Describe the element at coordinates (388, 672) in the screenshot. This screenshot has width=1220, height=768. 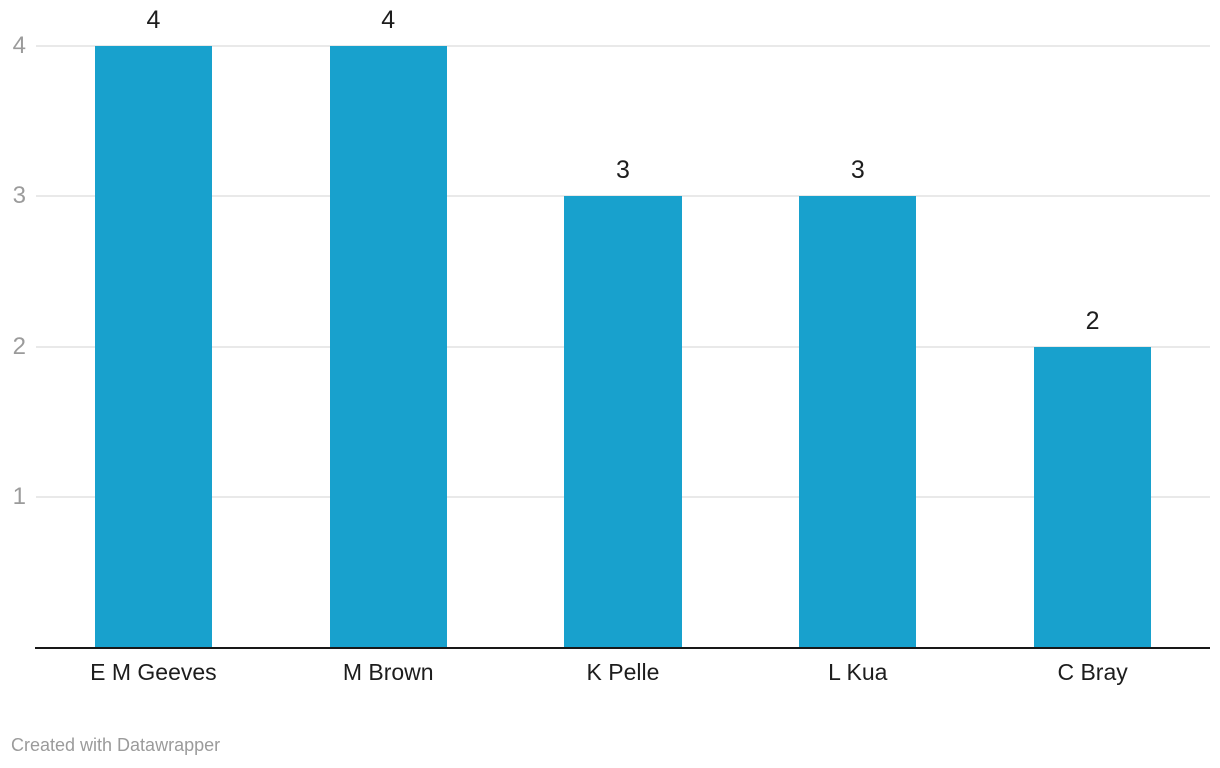
I see `x-axis-category-label: M Brown` at that location.